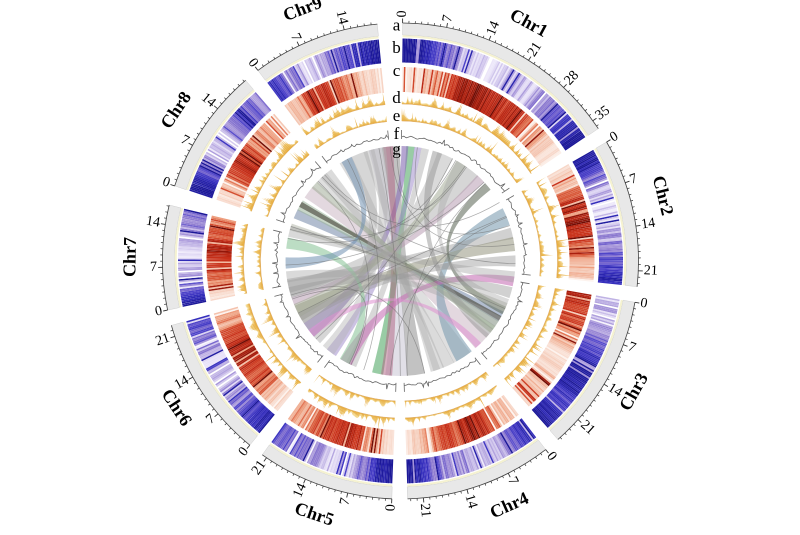 The image size is (800, 535). What do you see at coordinates (397, 115) in the screenshot?
I see `svg-text: e` at bounding box center [397, 115].